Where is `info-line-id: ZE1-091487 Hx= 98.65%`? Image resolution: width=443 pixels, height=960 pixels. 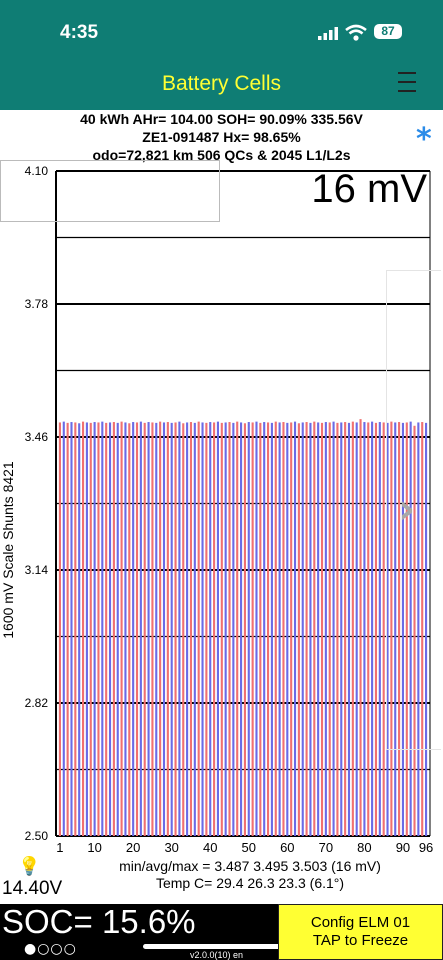
info-line-id: ZE1-091487 Hx= 98.65% is located at coordinates (221, 137).